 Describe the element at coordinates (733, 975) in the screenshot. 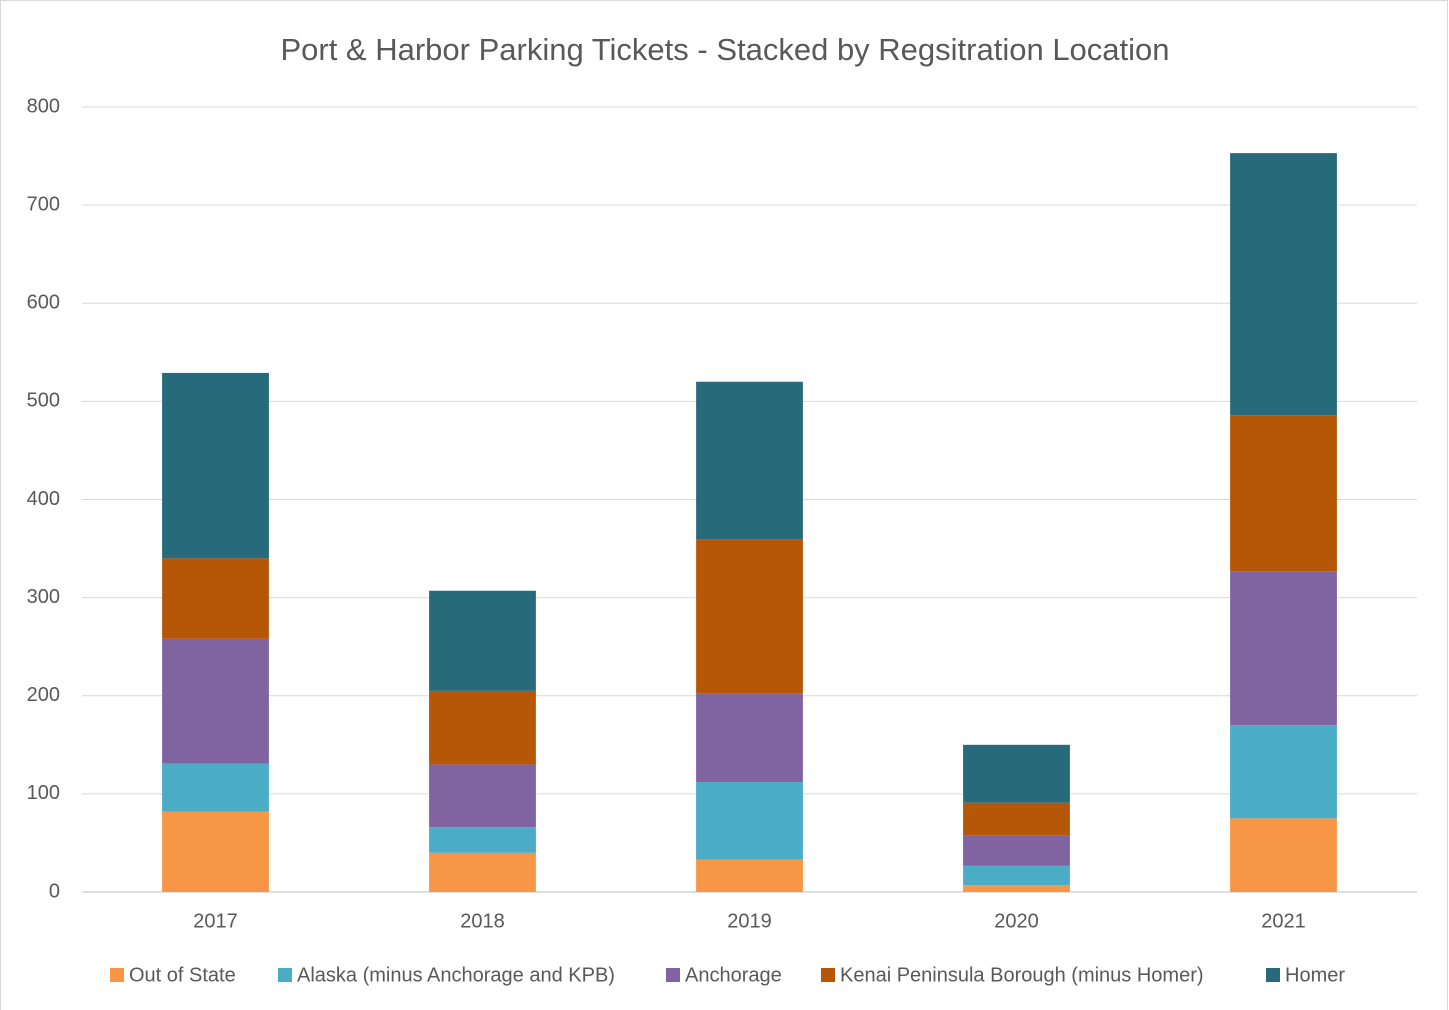

I see `legend-label: Anchorage` at that location.